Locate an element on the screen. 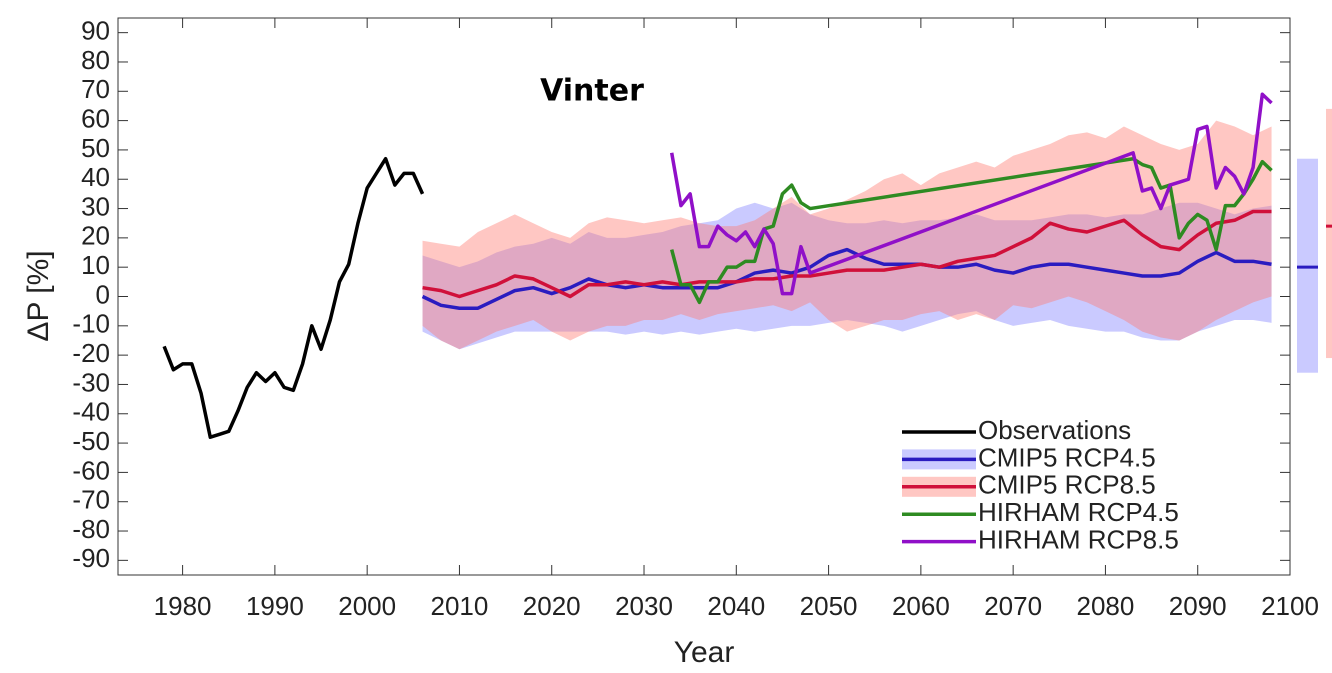  legend-label: HIRHAM RCP8.5 is located at coordinates (1078, 539).